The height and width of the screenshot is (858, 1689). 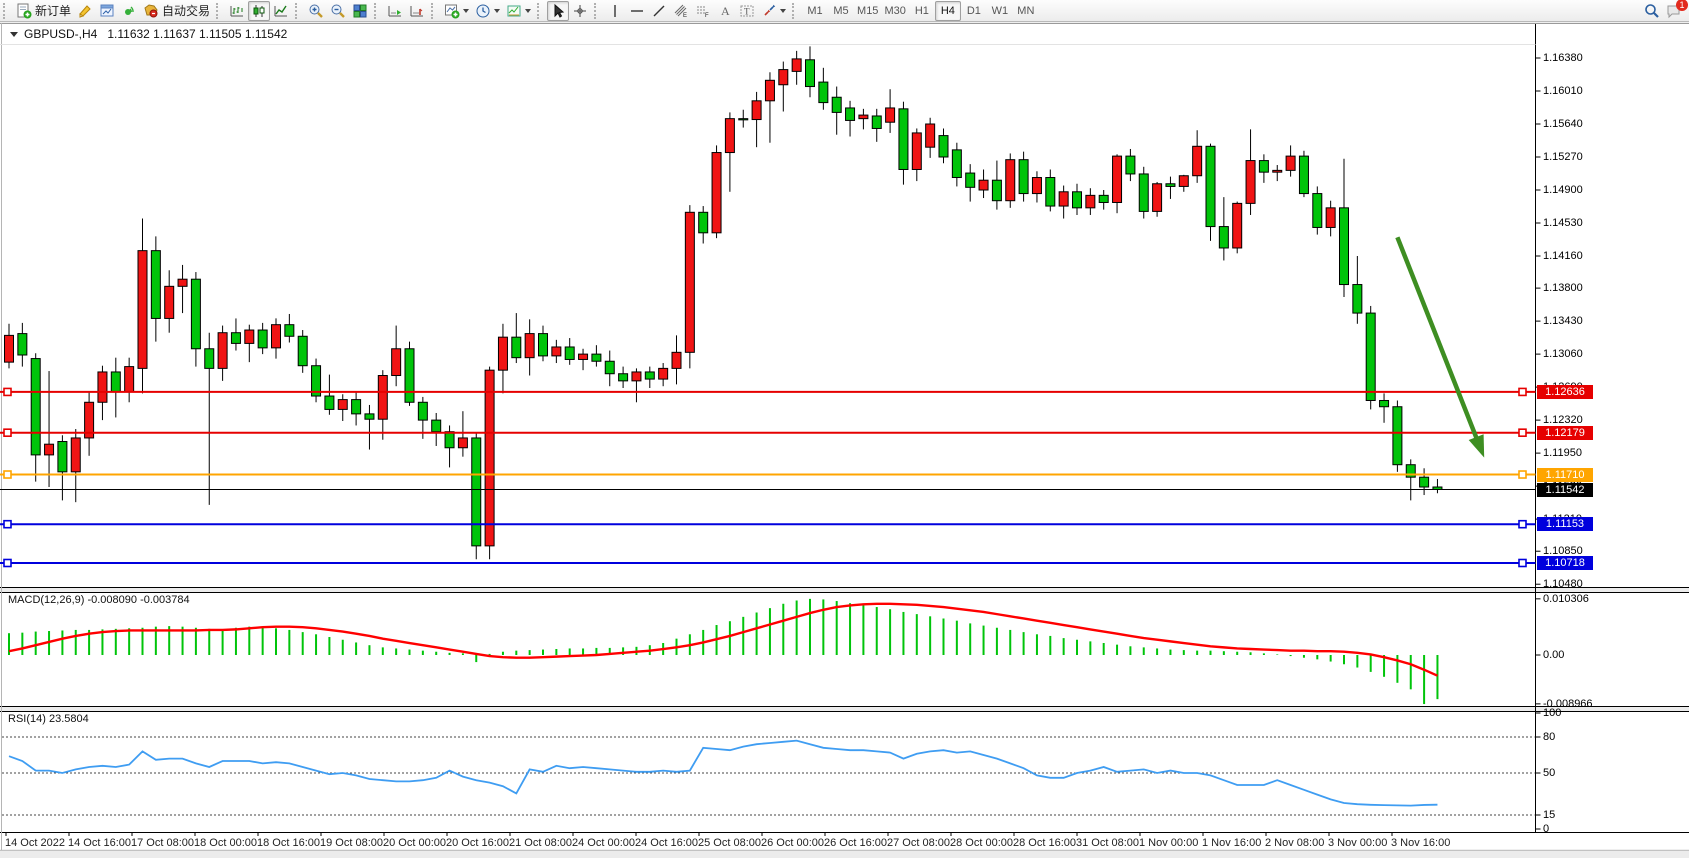 I want to click on zoom-out-icon, so click(x=338, y=11).